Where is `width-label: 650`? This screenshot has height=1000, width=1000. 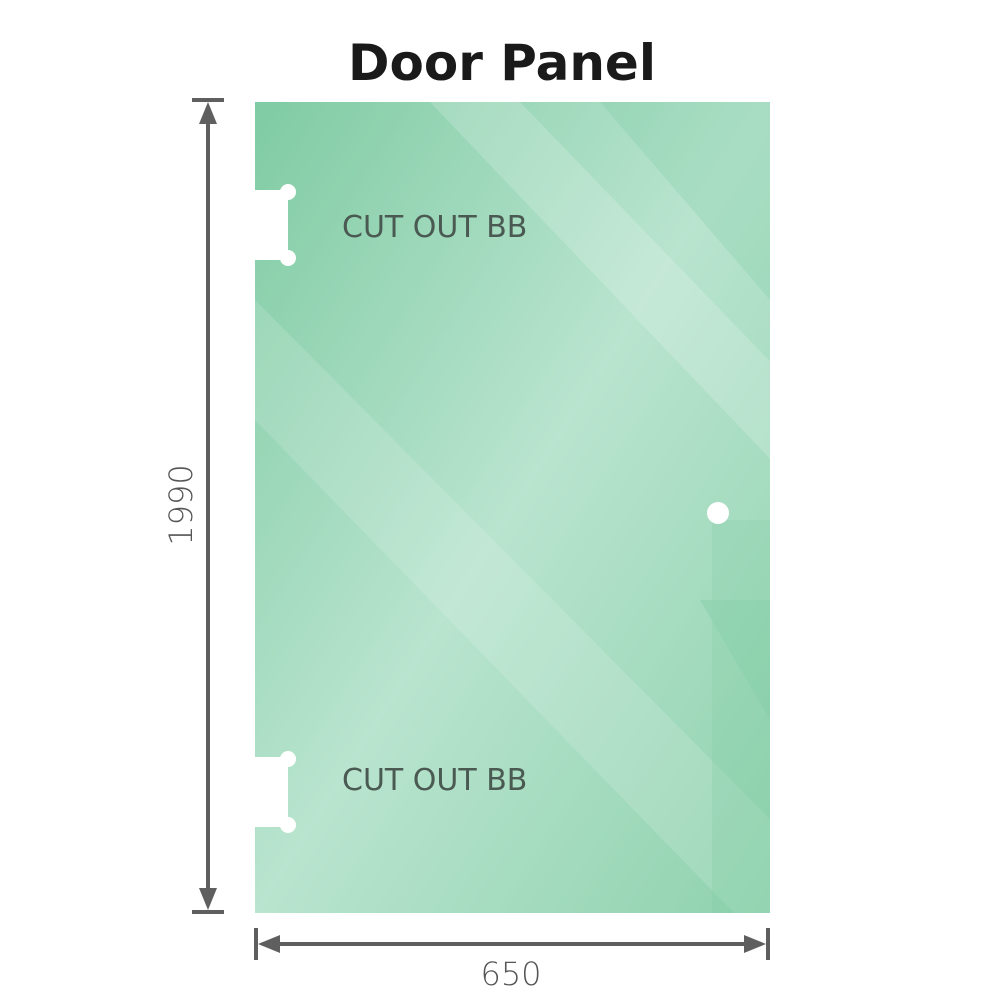
width-label: 650 is located at coordinates (510, 974).